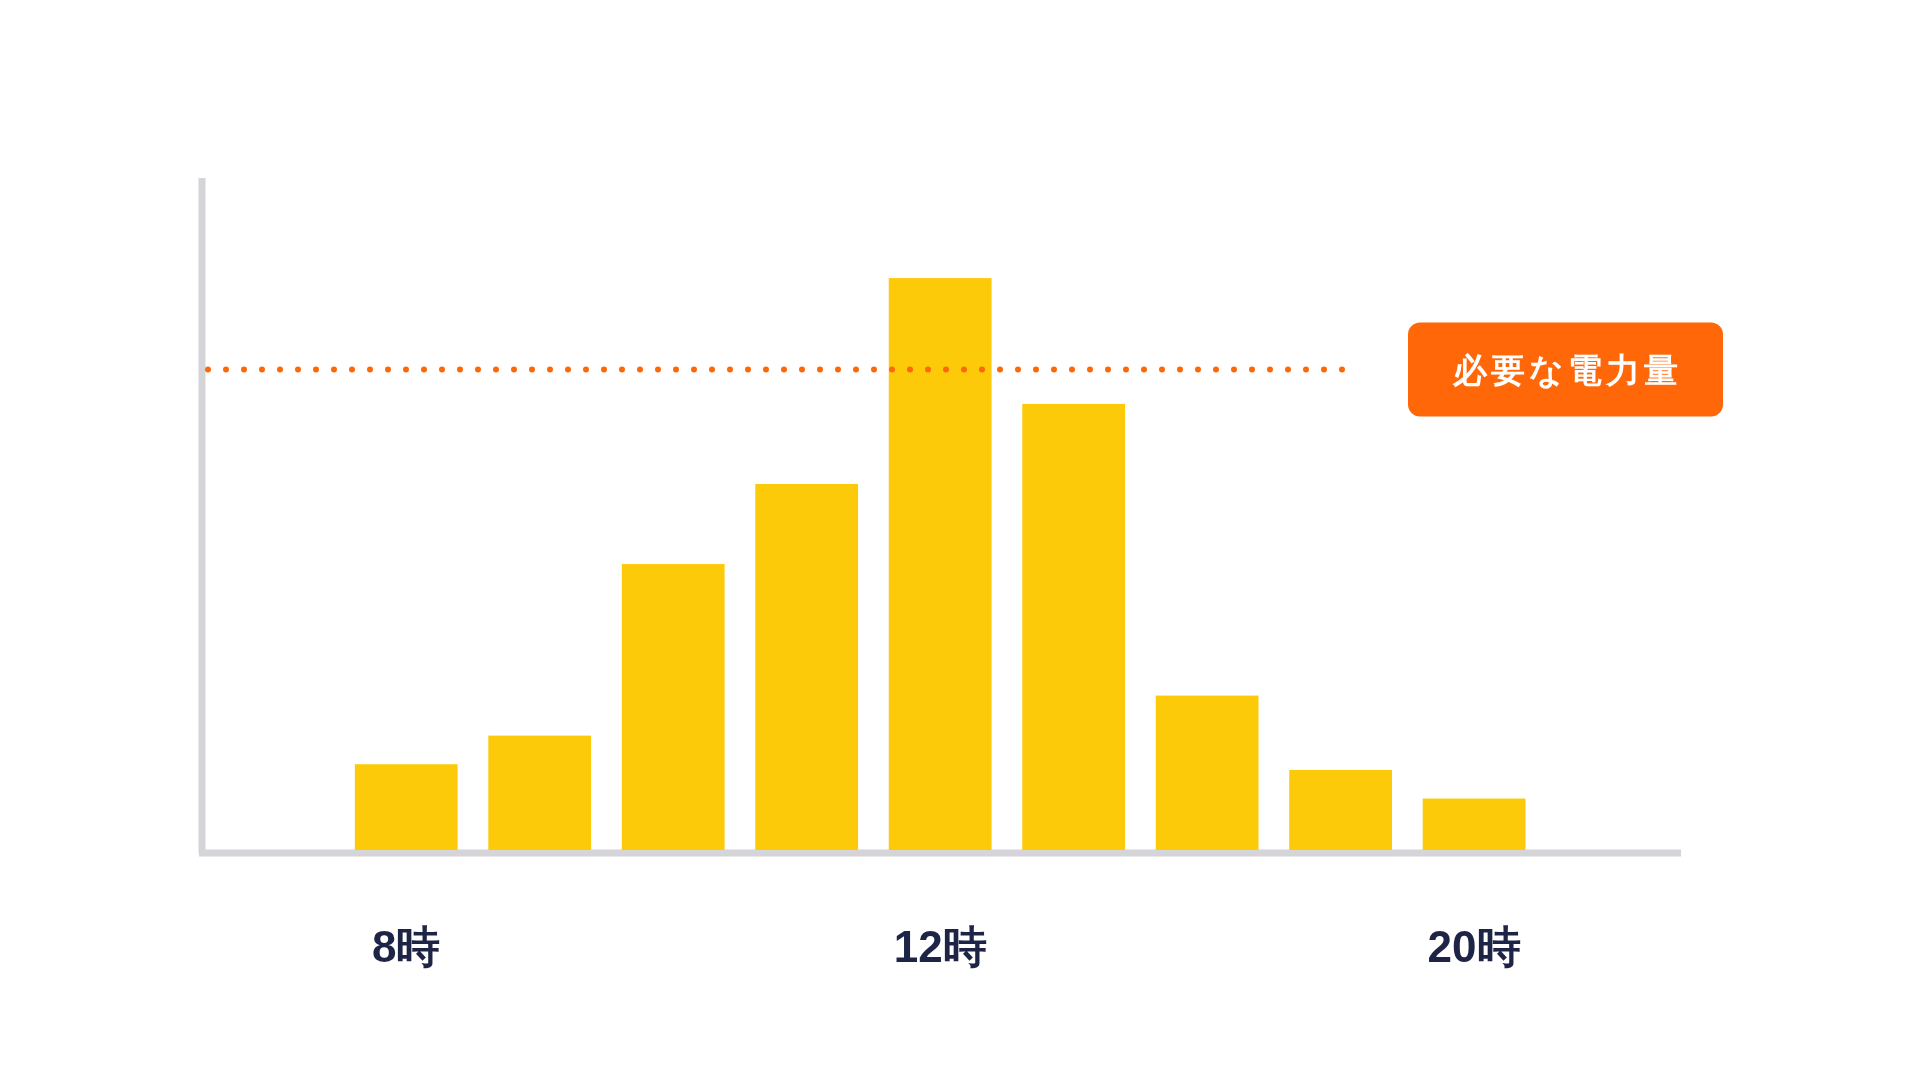  I want to click on x-tick-label: 20時, so click(1474, 946).